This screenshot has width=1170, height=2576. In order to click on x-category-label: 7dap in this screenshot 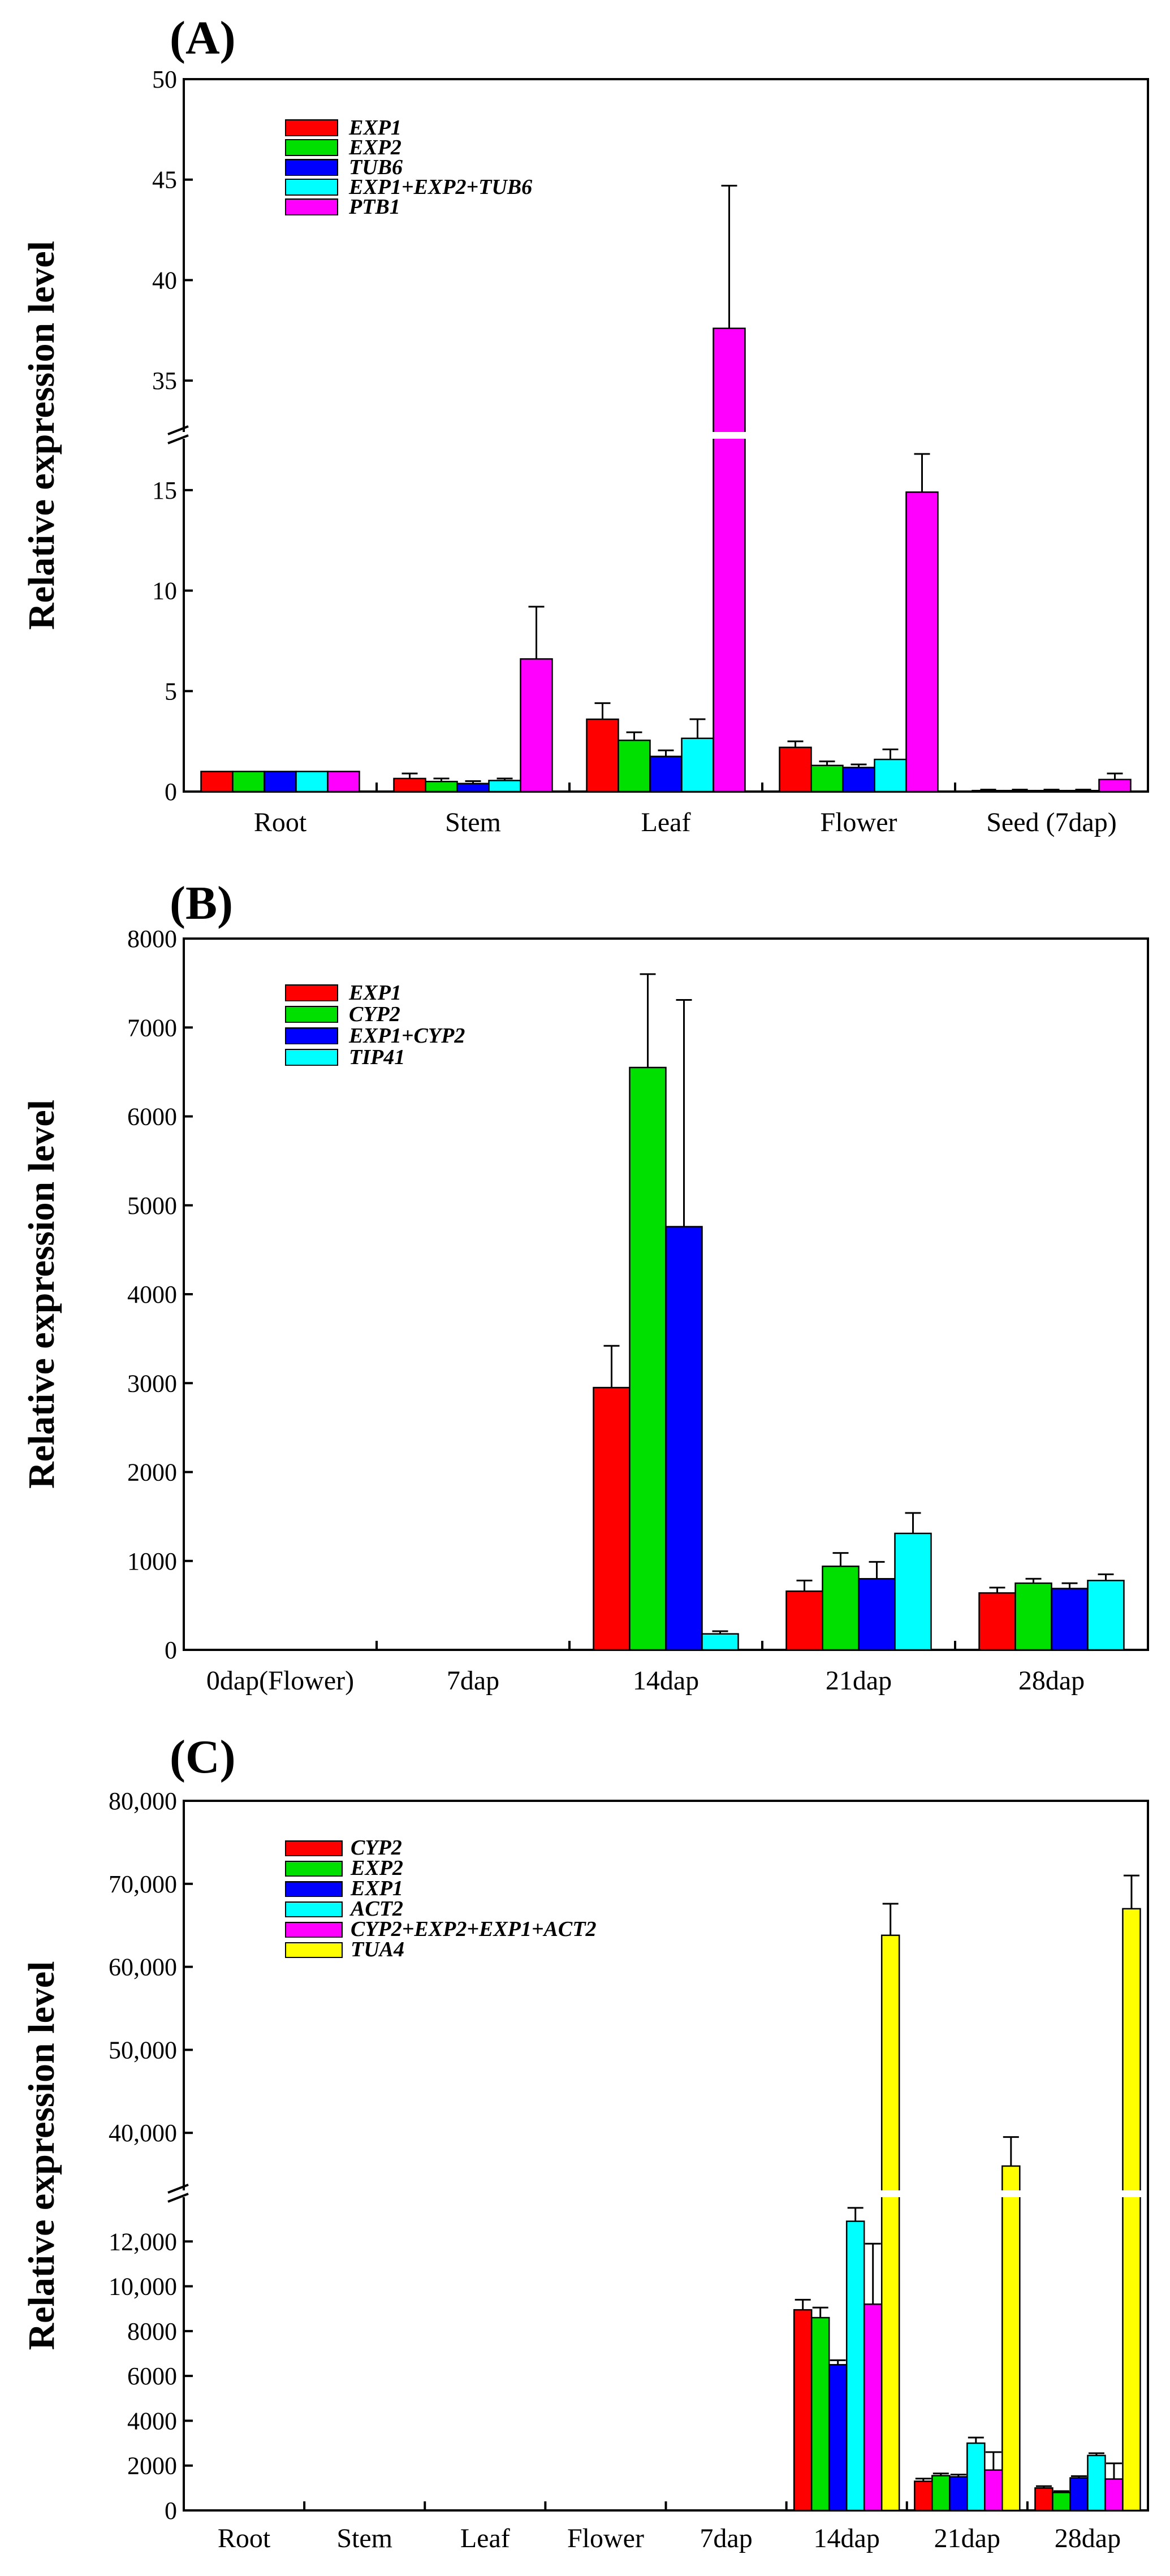, I will do `click(473, 1681)`.